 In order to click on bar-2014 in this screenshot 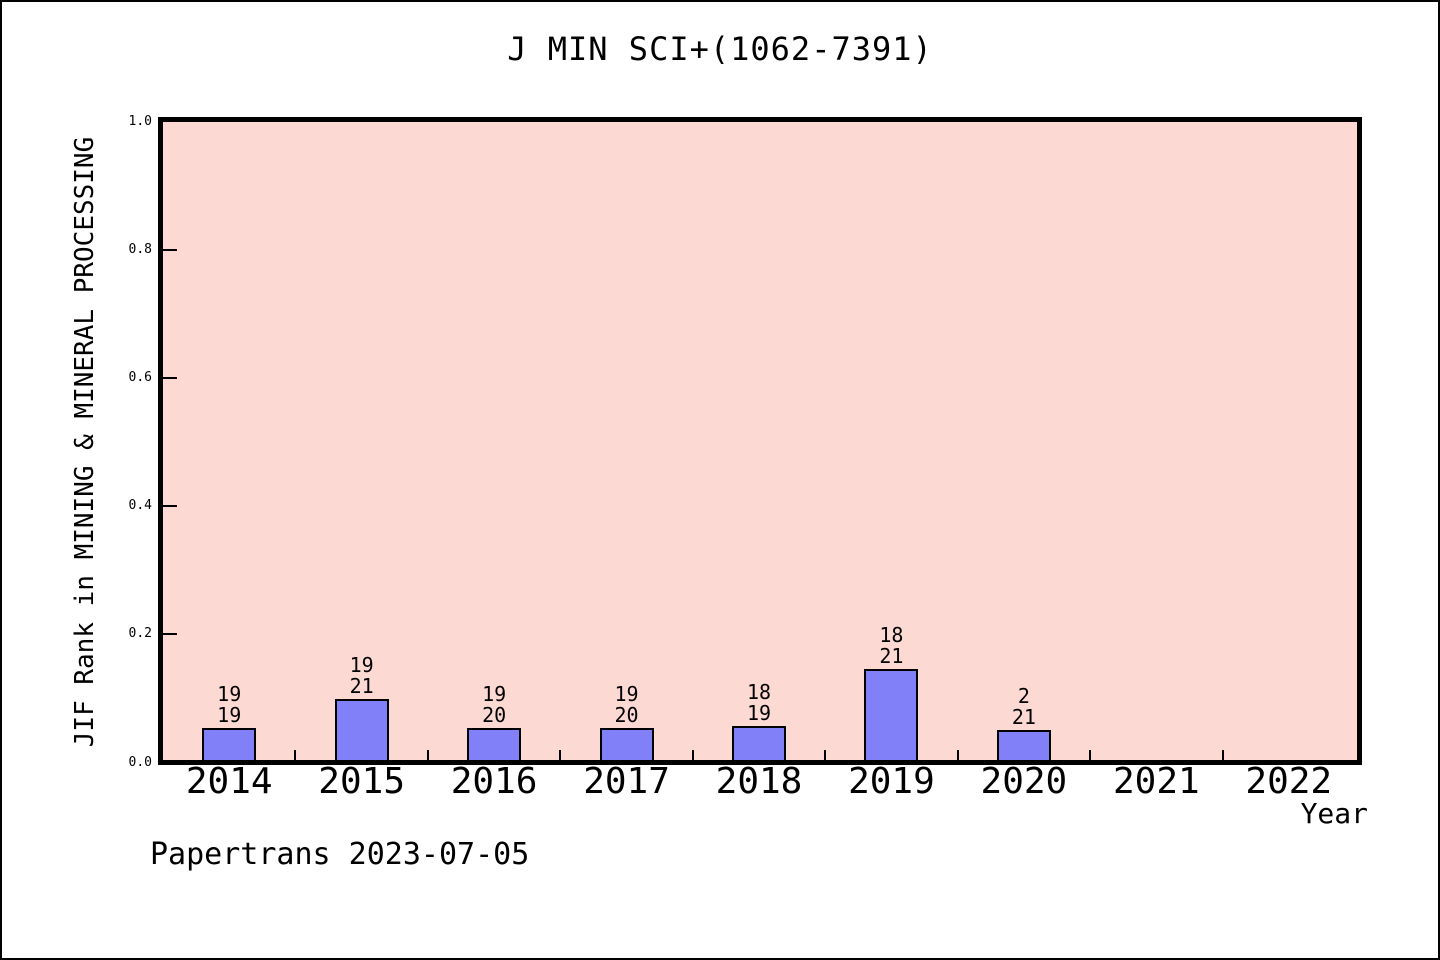, I will do `click(229, 744)`.